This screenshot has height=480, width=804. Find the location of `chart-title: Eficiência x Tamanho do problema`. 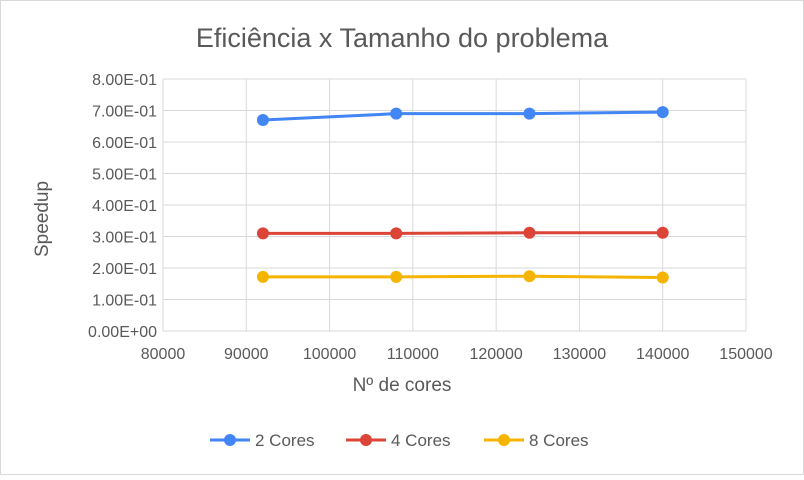

chart-title: Eficiência x Tamanho do problema is located at coordinates (402, 38).